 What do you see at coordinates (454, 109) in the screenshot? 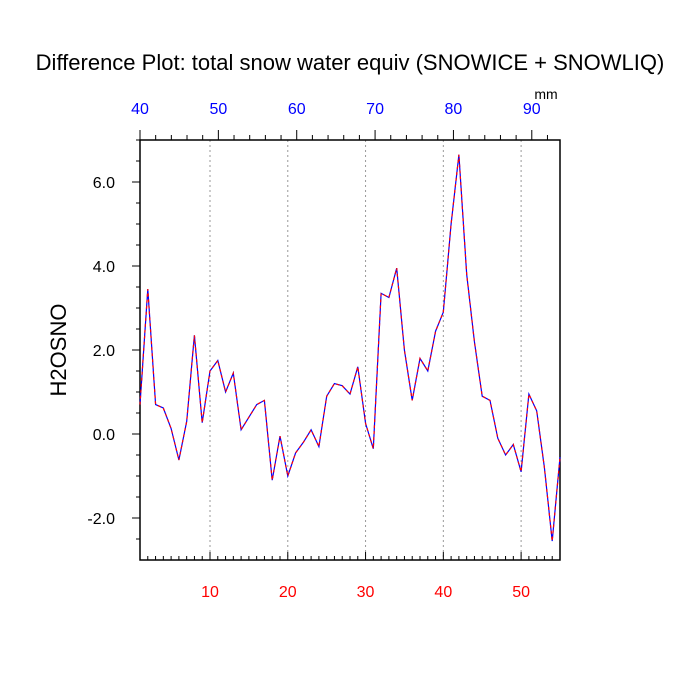
I see `top-tick-label: 80` at bounding box center [454, 109].